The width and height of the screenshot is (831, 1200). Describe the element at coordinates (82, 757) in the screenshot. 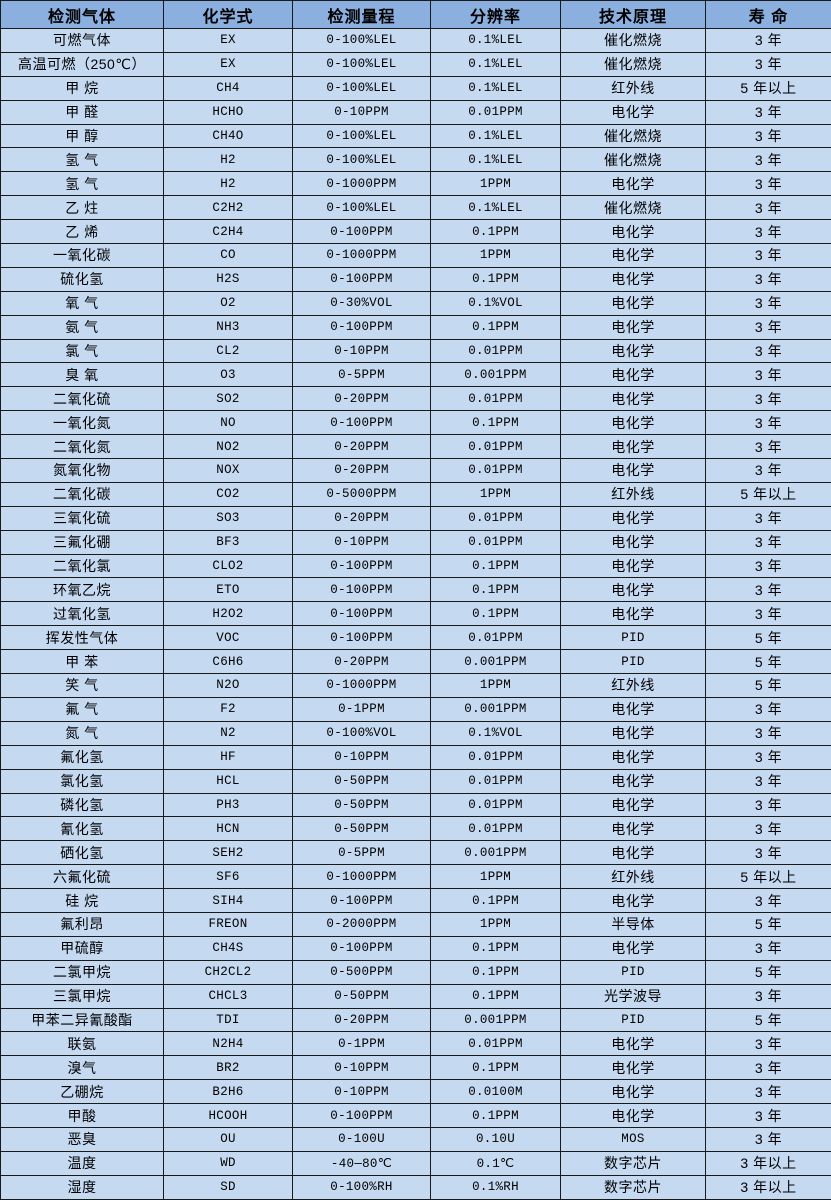

I see `cell-gas: 氟化氢` at that location.